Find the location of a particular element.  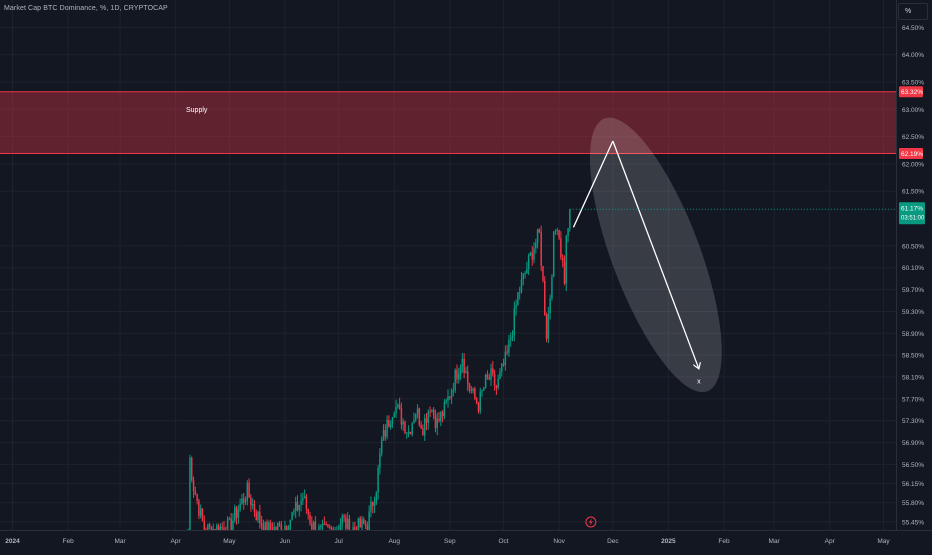

y-tick-label: 58.50% is located at coordinates (913, 356).